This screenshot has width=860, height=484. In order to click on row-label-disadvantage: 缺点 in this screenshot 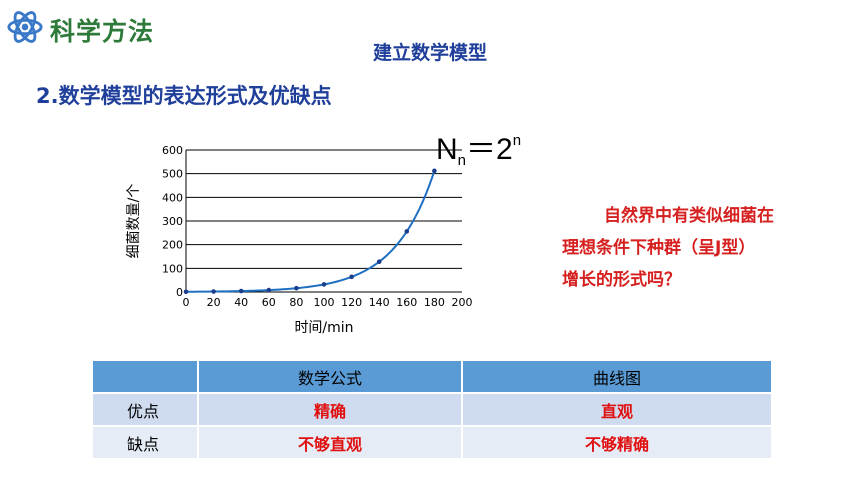, I will do `click(146, 443)`.